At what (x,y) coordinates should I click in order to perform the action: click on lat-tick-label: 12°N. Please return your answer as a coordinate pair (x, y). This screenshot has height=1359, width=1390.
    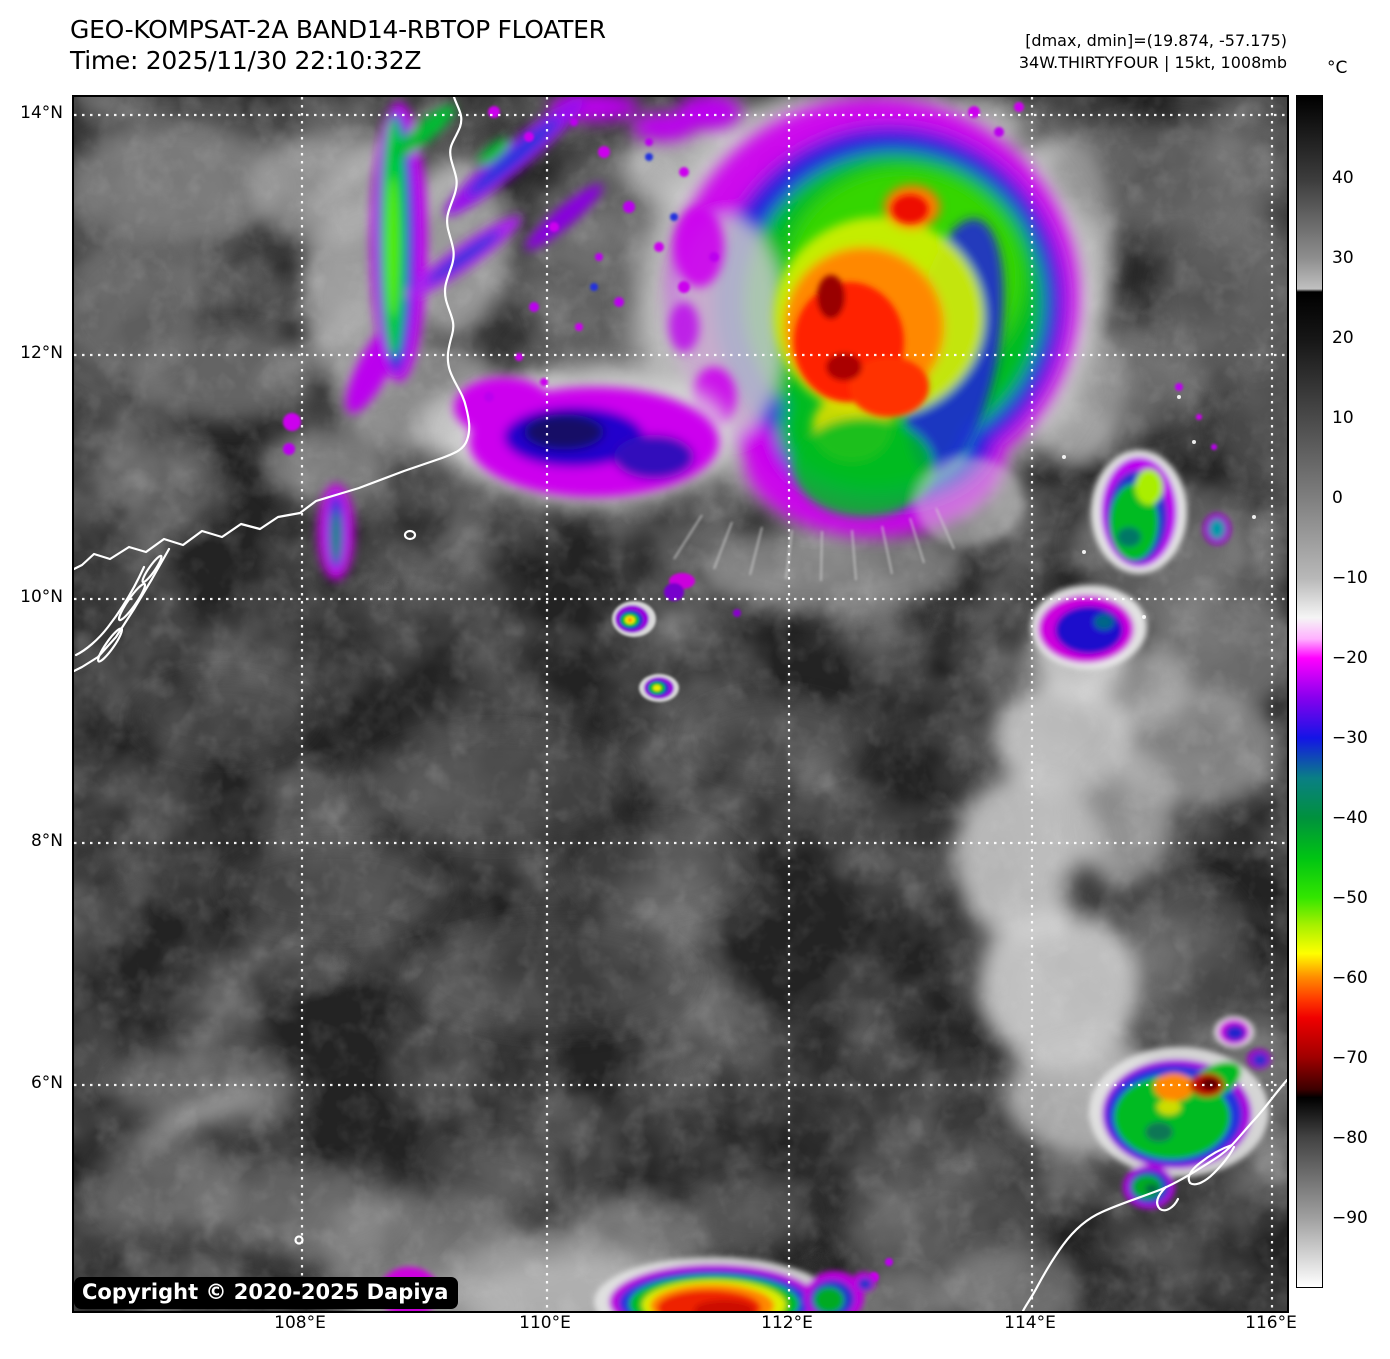
    Looking at the image, I should click on (41, 353).